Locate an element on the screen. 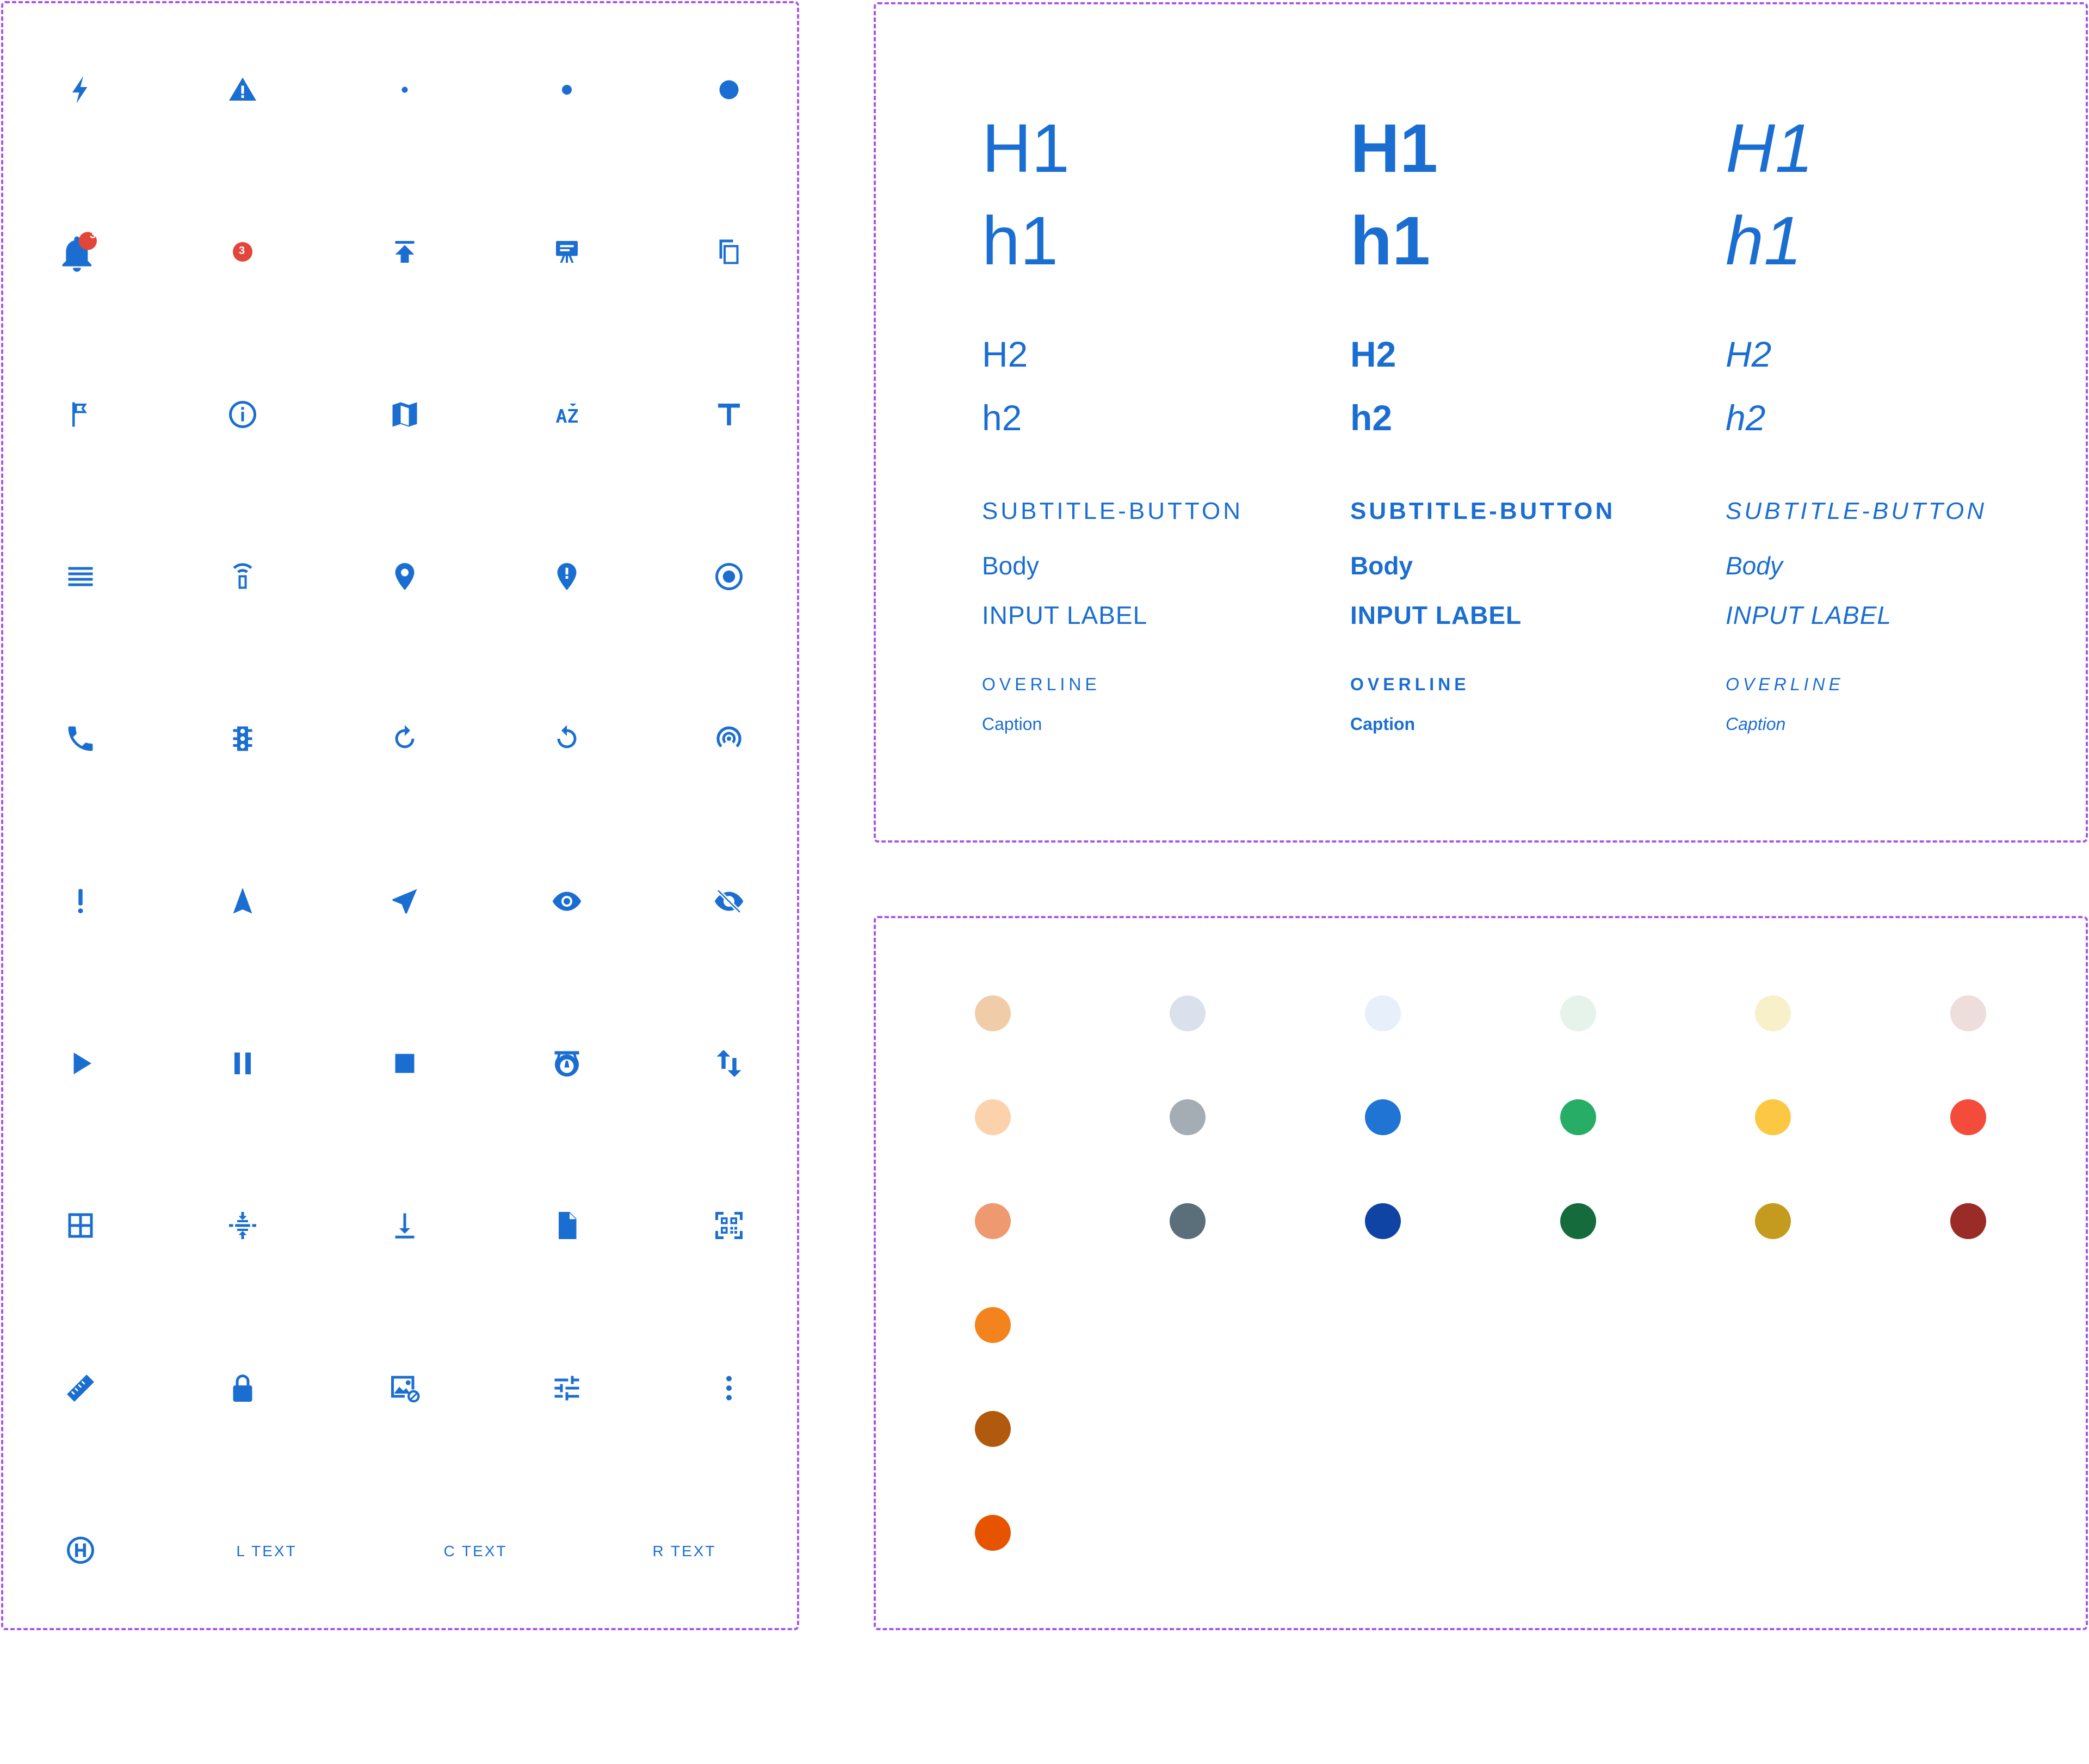 The height and width of the screenshot is (1764, 2089). caption-bold-sample: Caption is located at coordinates (1383, 724).